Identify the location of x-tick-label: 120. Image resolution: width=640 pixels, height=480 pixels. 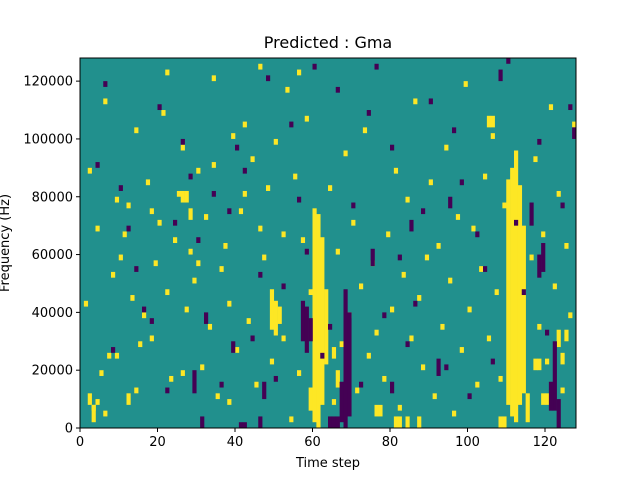
(545, 442).